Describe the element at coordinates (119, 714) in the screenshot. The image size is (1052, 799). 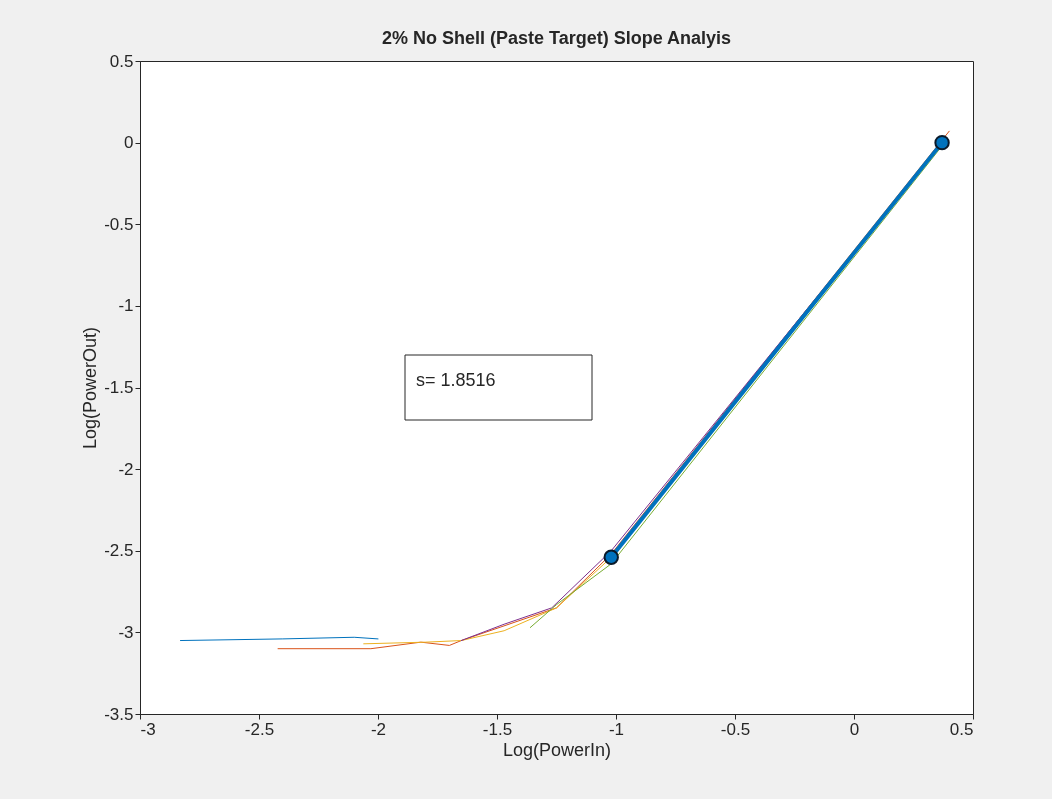
I see `y-tick-label: -3.5` at that location.